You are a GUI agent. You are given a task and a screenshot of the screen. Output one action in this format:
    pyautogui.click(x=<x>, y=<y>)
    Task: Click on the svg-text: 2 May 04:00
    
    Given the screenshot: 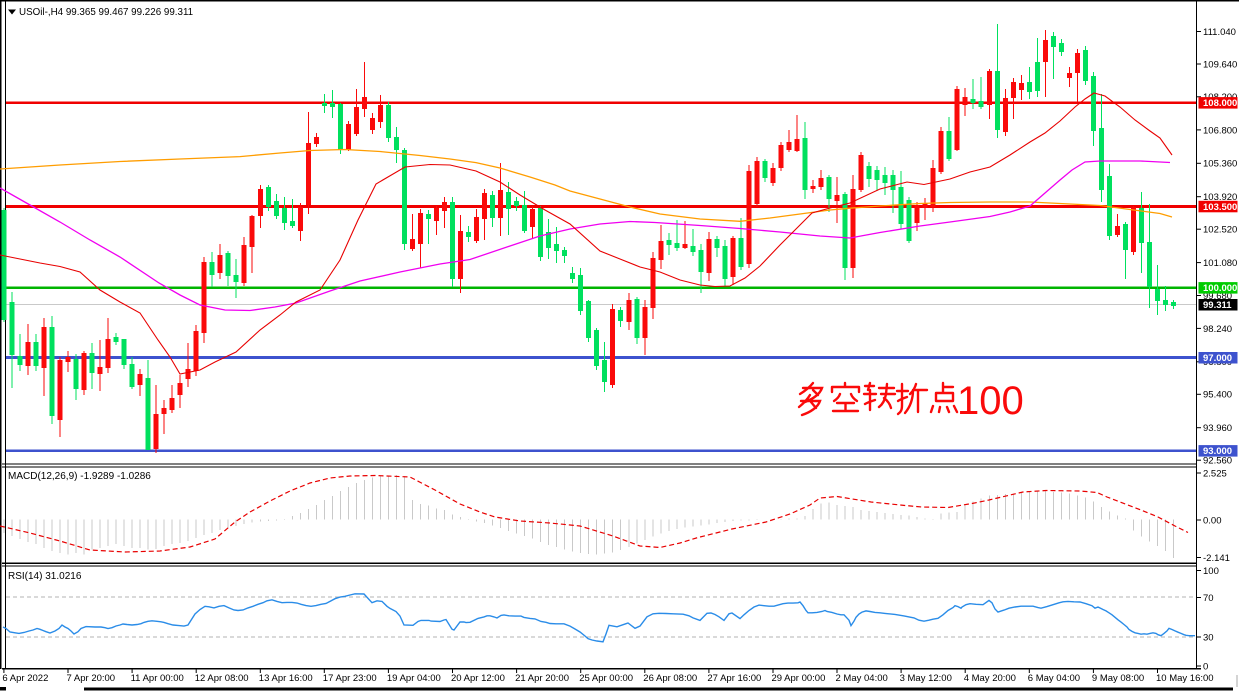 What is the action you would take?
    pyautogui.click(x=862, y=678)
    